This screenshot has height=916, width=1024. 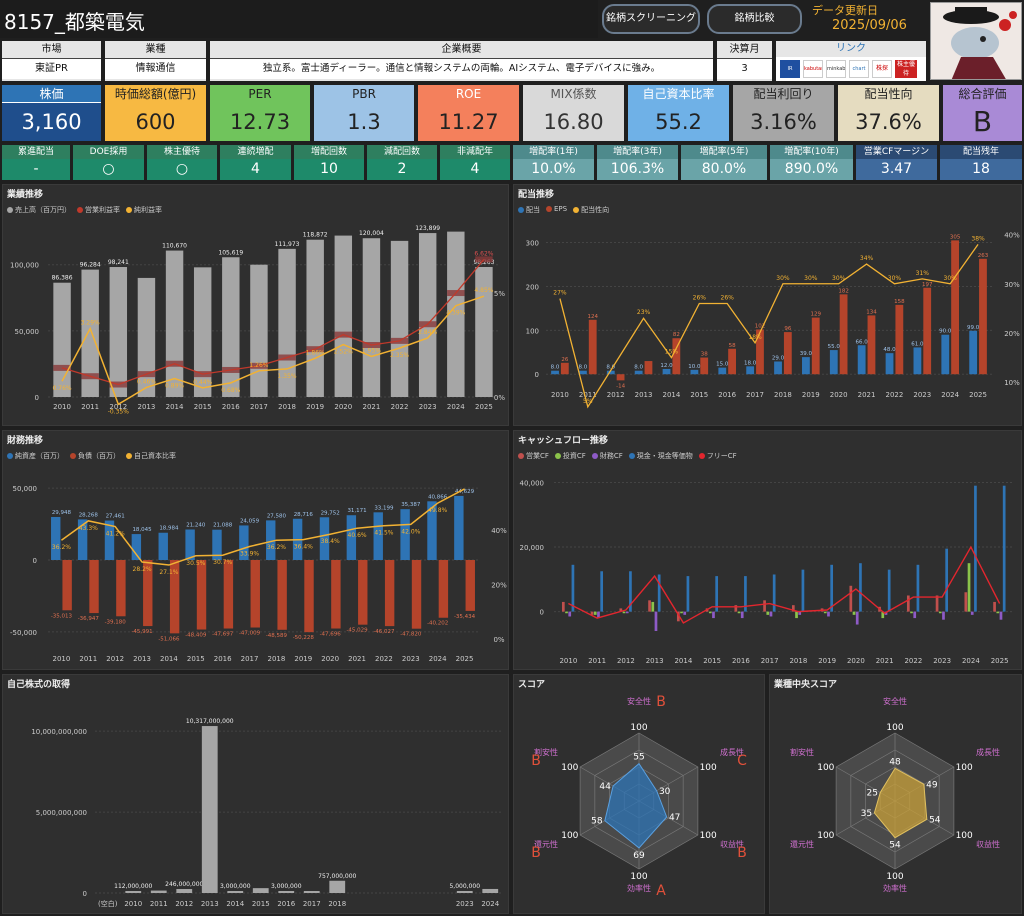 What do you see at coordinates (51, 122) in the screenshot?
I see `kpi-price-value: 3,160` at bounding box center [51, 122].